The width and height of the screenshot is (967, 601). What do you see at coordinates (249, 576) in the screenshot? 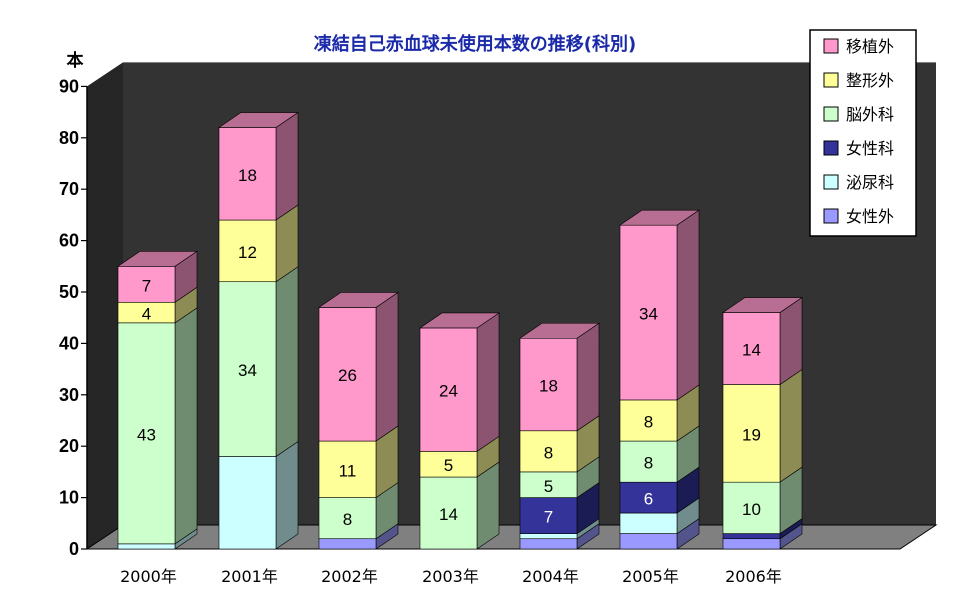
I see `x-category-label: 2001年` at bounding box center [249, 576].